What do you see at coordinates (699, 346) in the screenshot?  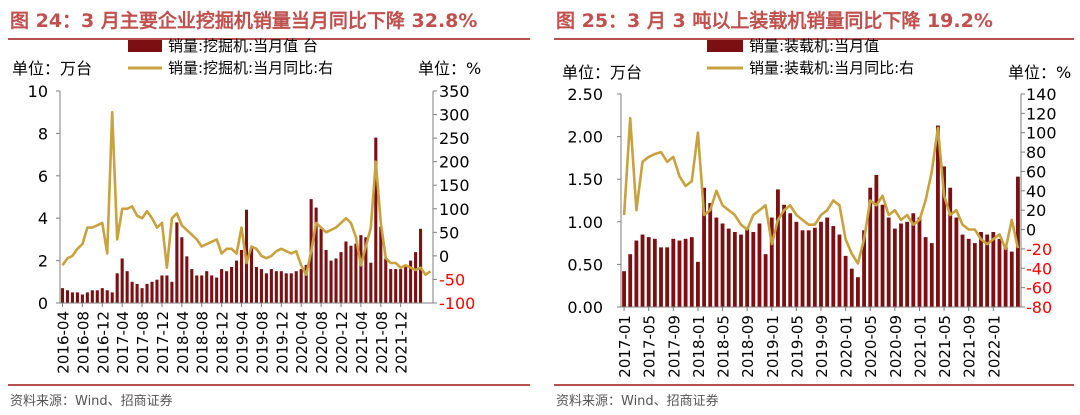 I see `x-tick-label: 2018-01` at bounding box center [699, 346].